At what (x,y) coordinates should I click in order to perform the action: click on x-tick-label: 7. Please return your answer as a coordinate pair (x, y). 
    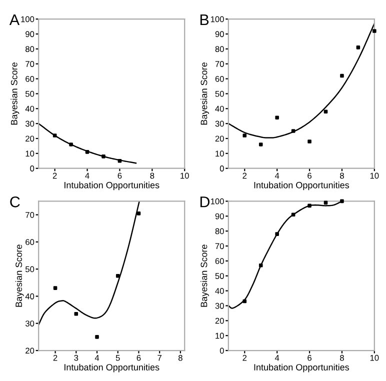
    Looking at the image, I should click on (160, 357).